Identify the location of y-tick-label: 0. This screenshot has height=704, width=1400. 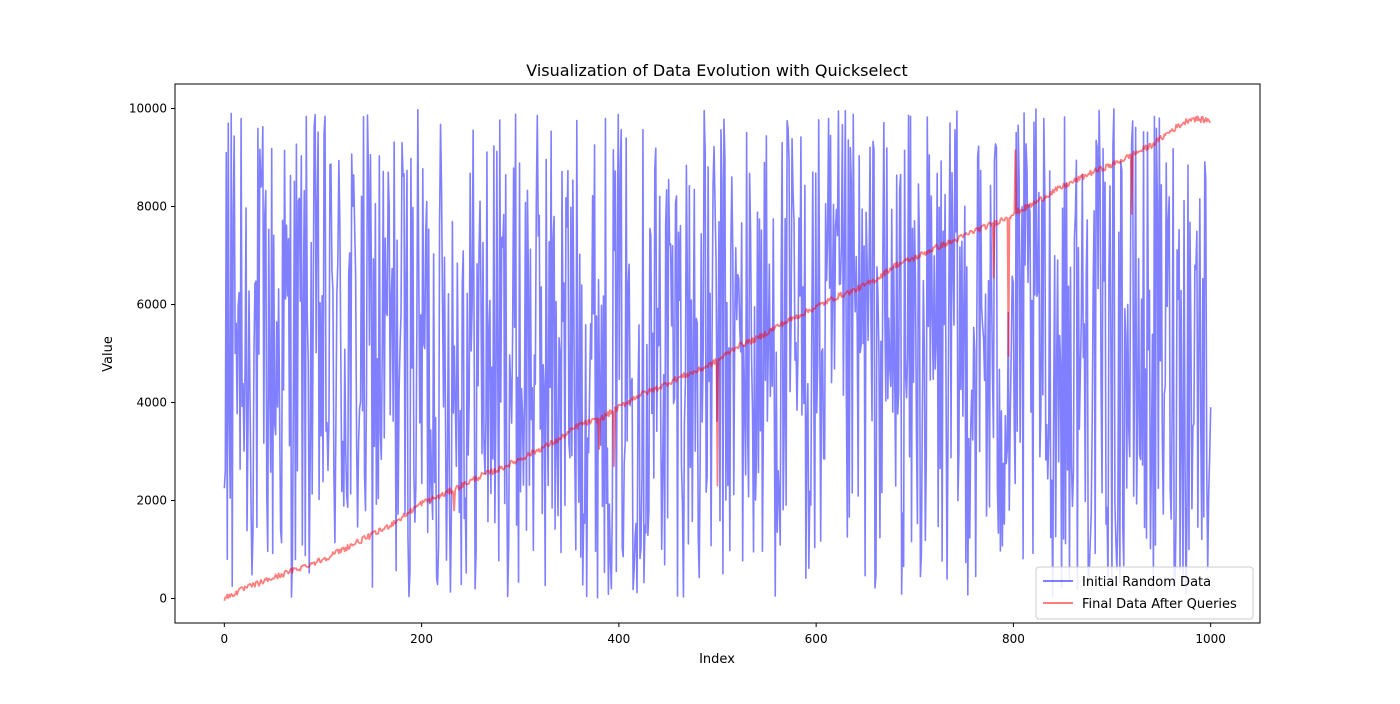
(163, 599).